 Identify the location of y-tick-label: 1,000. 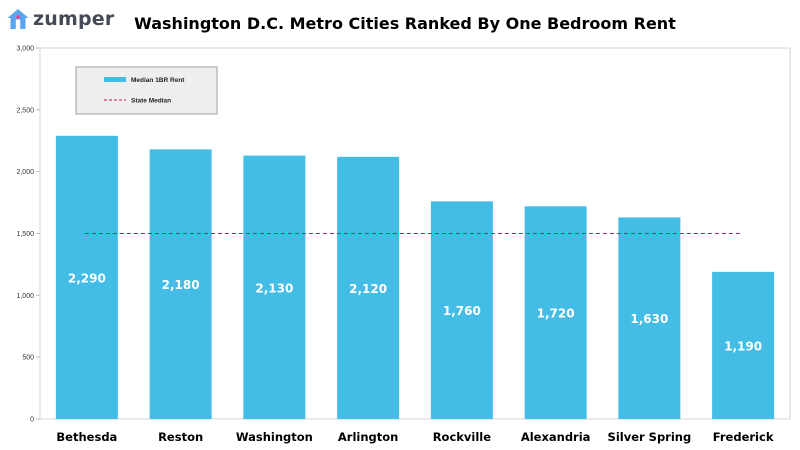
(25, 296).